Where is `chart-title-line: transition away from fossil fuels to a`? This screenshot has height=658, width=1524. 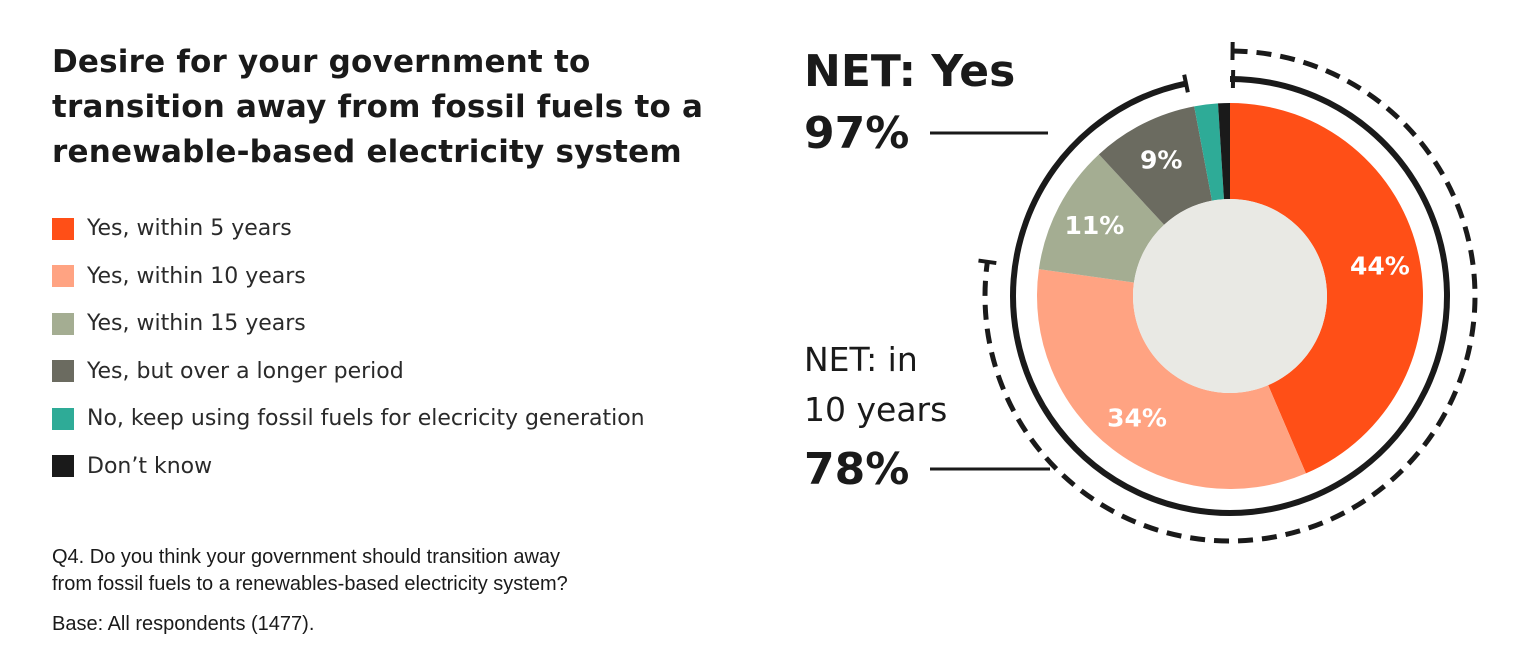
chart-title-line: transition away from fossil fuels to a is located at coordinates (378, 107).